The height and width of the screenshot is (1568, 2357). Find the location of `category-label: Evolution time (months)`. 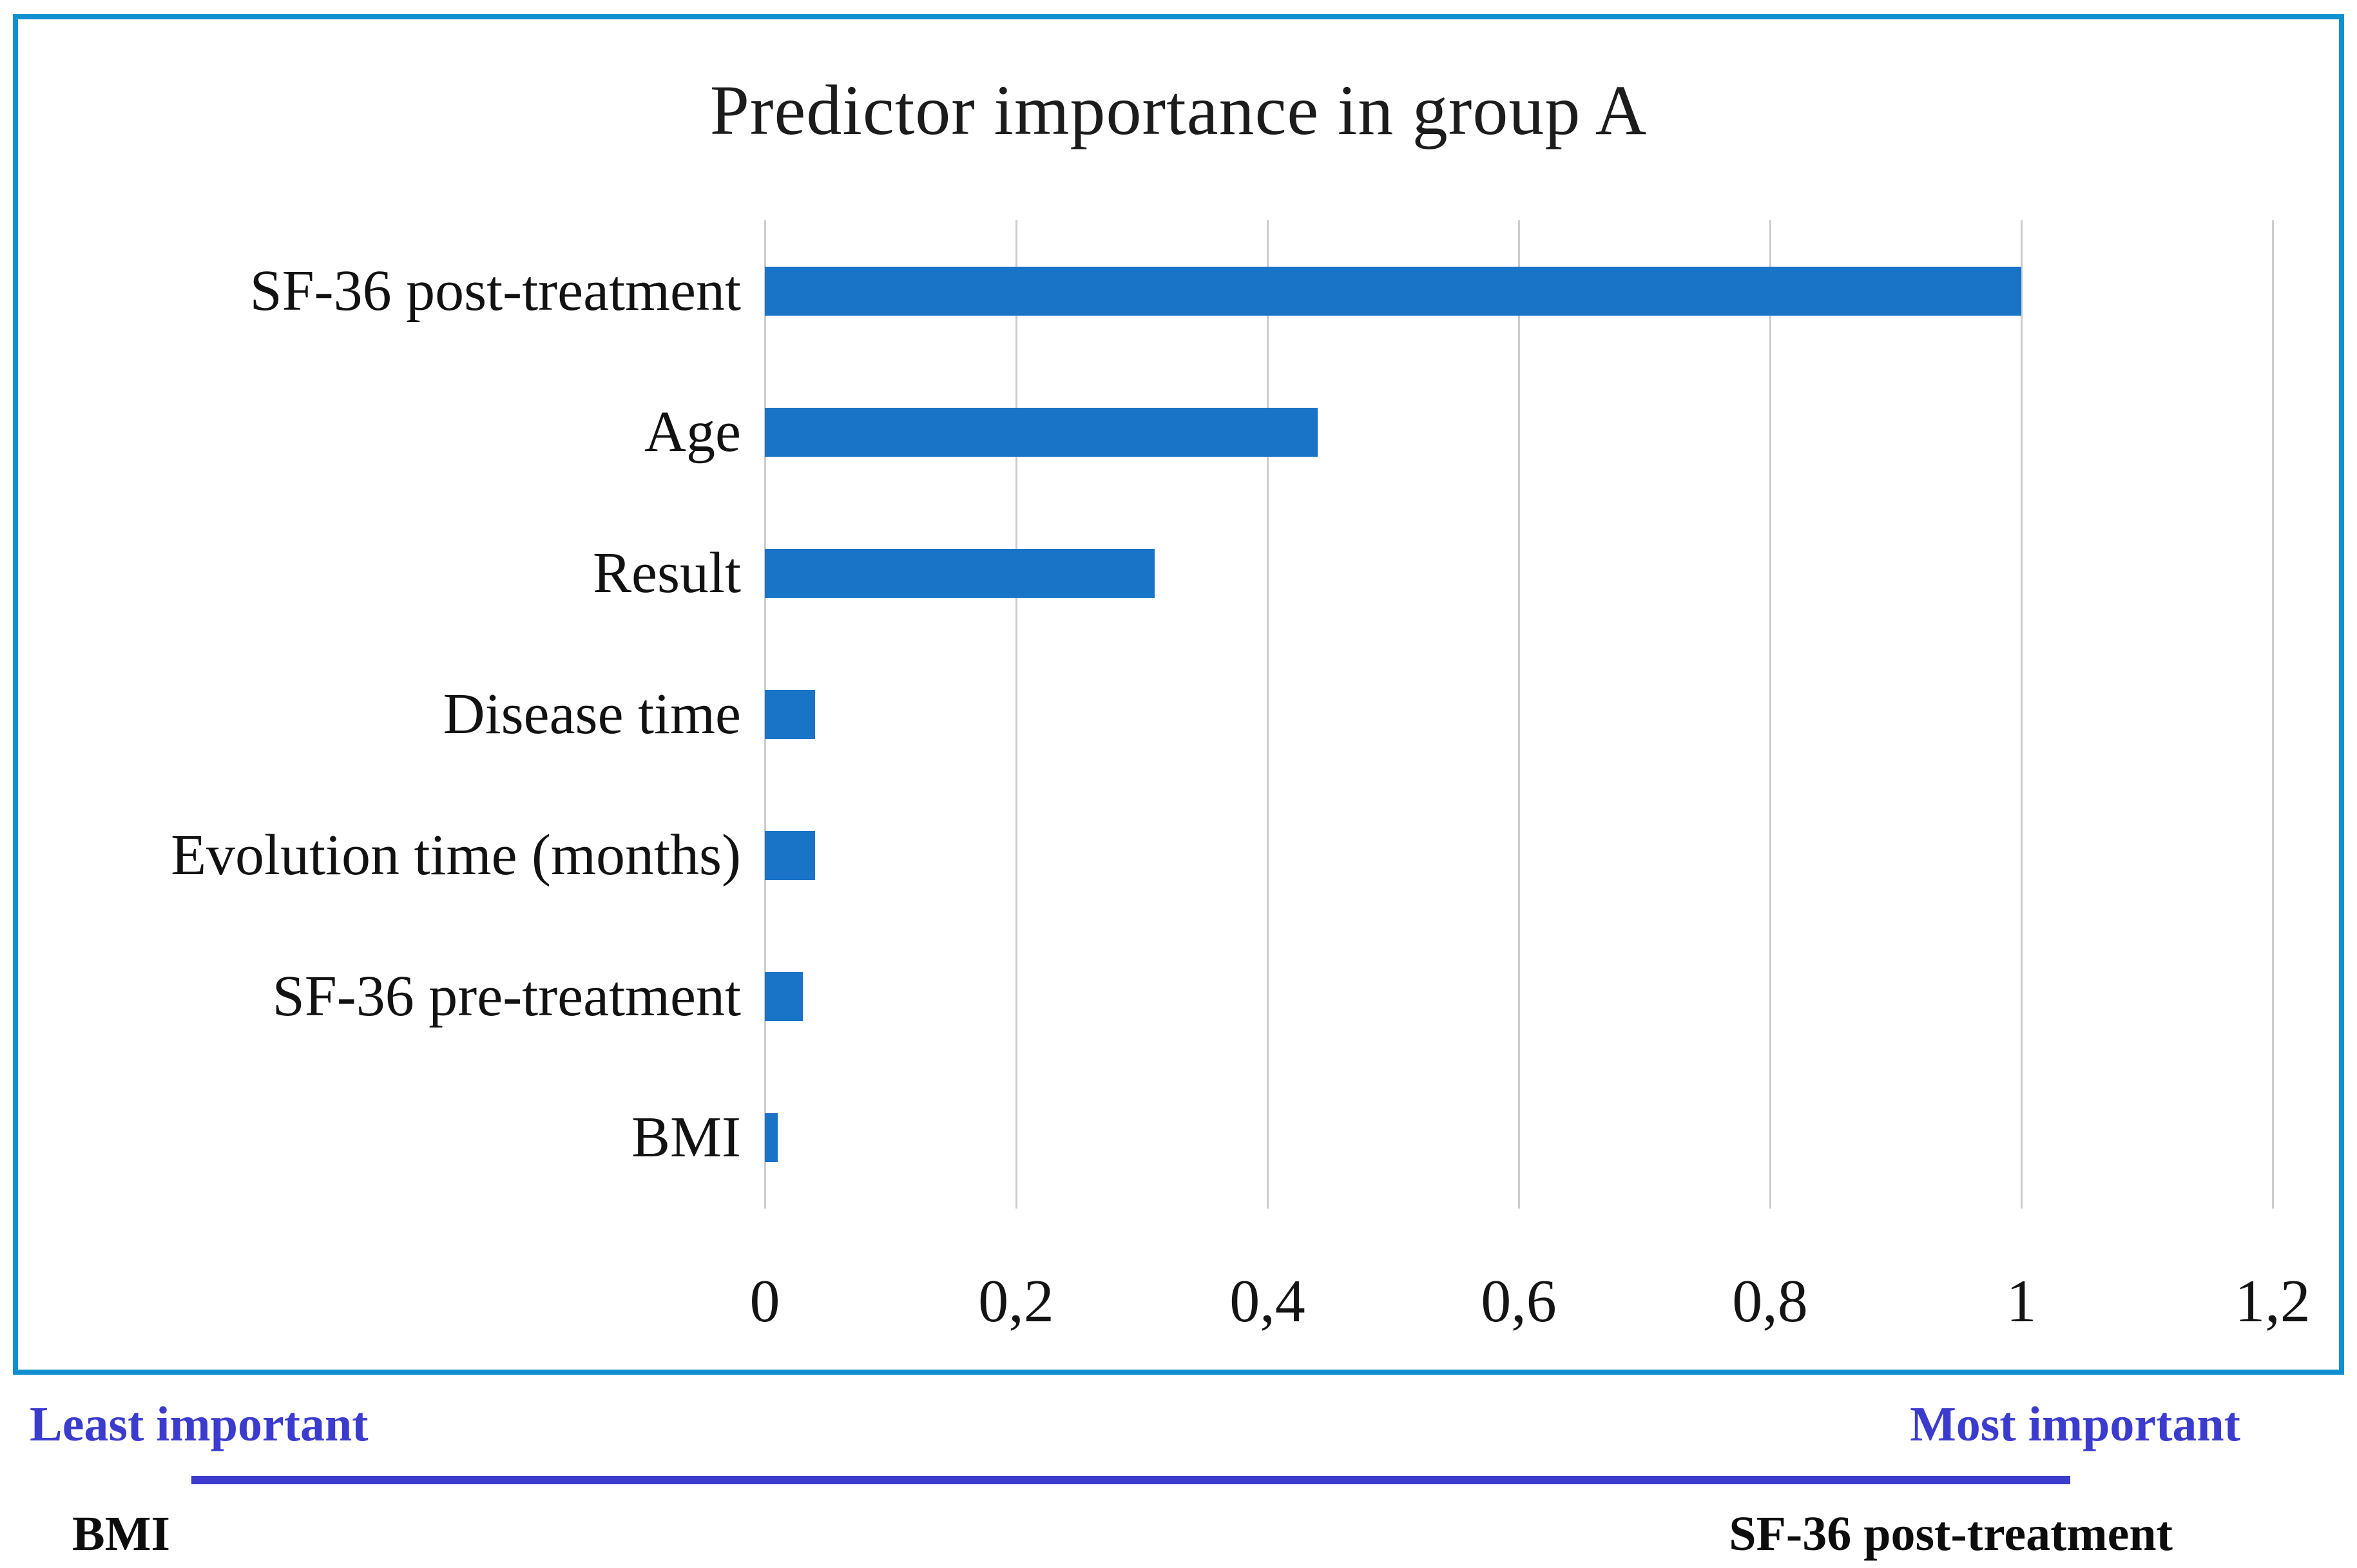

category-label: Evolution time (months) is located at coordinates (456, 856).